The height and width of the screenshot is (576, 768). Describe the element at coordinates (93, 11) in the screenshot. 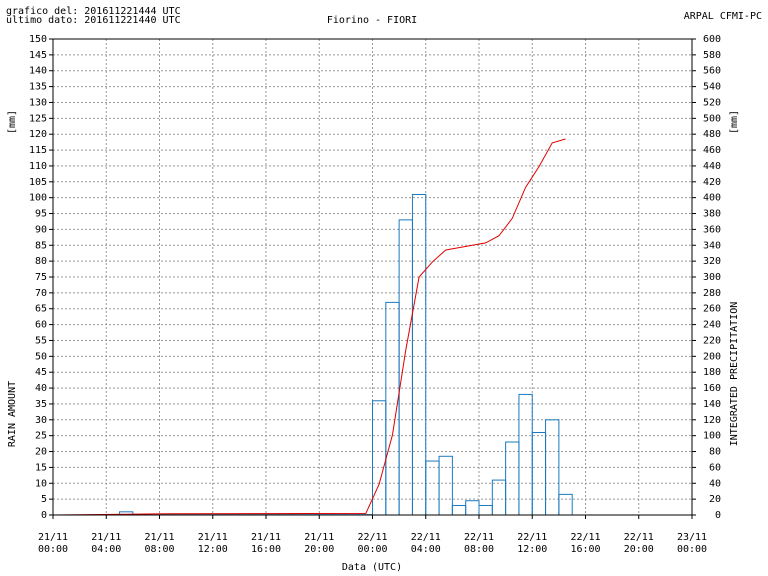

I see `generated-time: grafico del: 201611221444 UTC` at that location.